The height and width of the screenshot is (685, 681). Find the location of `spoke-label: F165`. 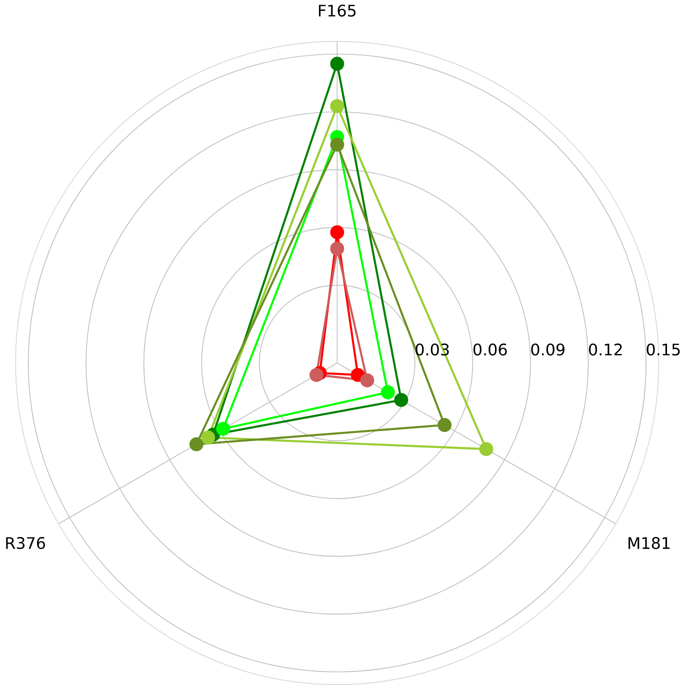

spoke-label: F165 is located at coordinates (337, 10).